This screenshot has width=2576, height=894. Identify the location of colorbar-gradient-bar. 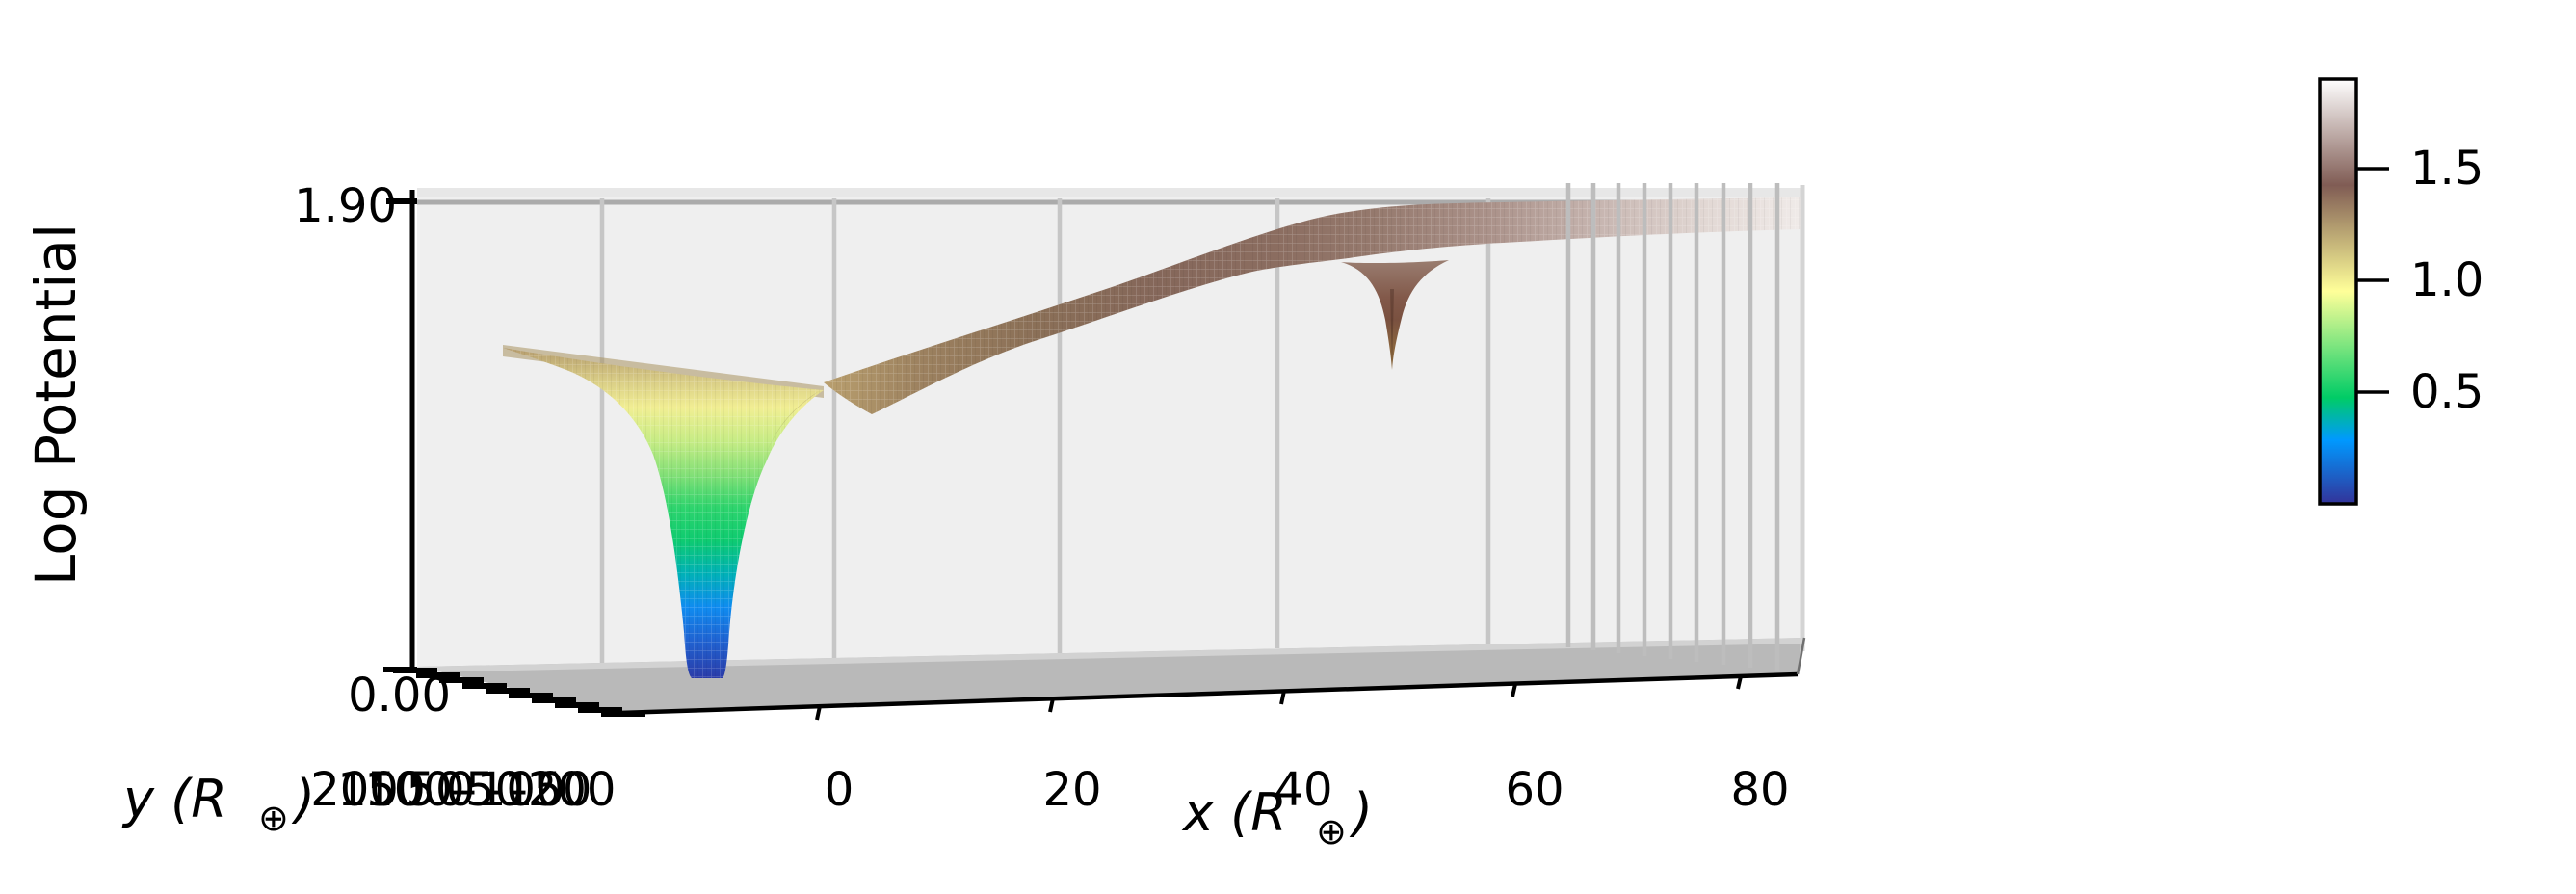
(2338, 291).